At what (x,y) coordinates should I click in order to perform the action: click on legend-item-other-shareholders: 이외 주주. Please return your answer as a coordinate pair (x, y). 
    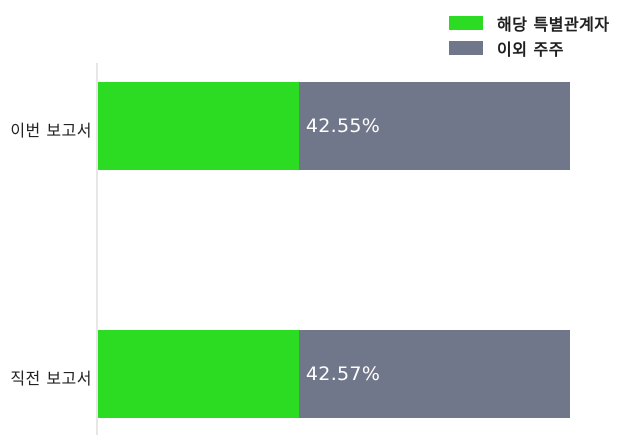
    Looking at the image, I should click on (529, 47).